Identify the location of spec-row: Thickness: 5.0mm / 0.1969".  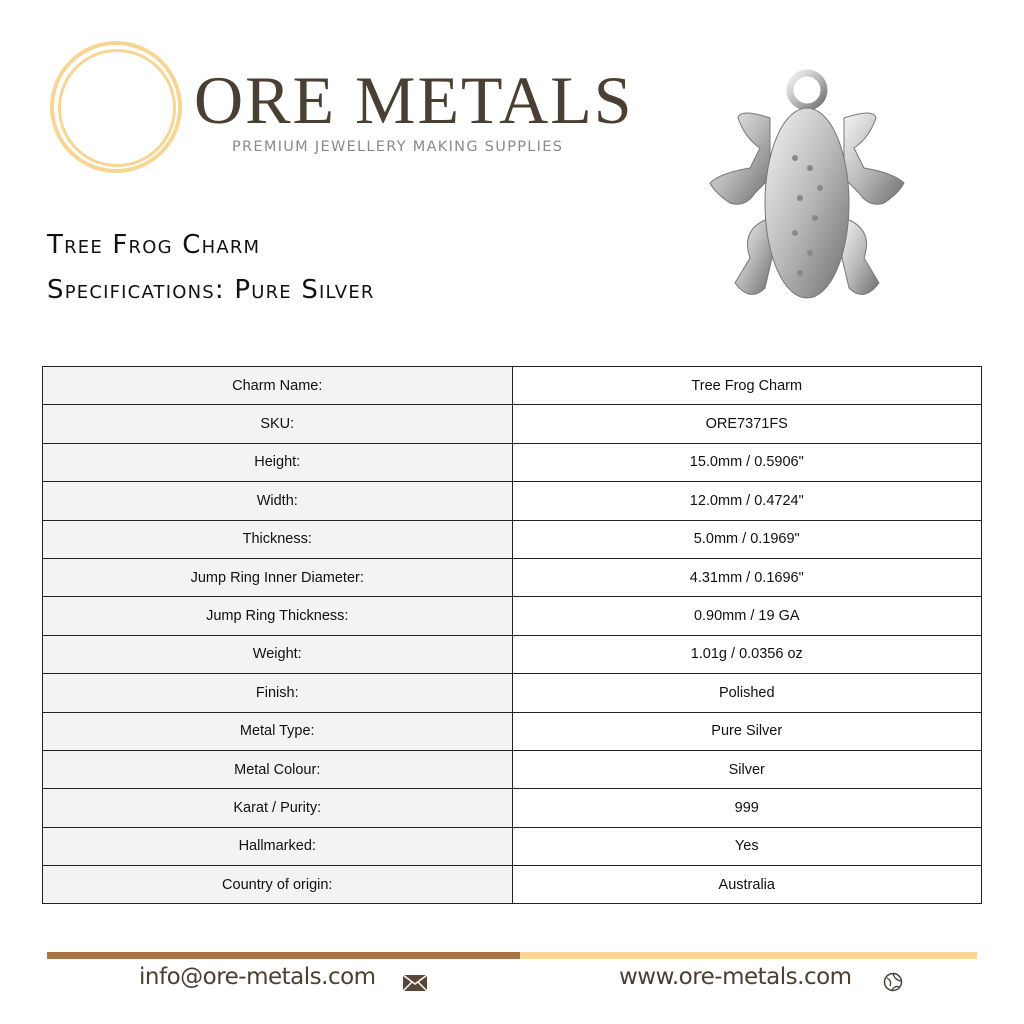
(512, 539).